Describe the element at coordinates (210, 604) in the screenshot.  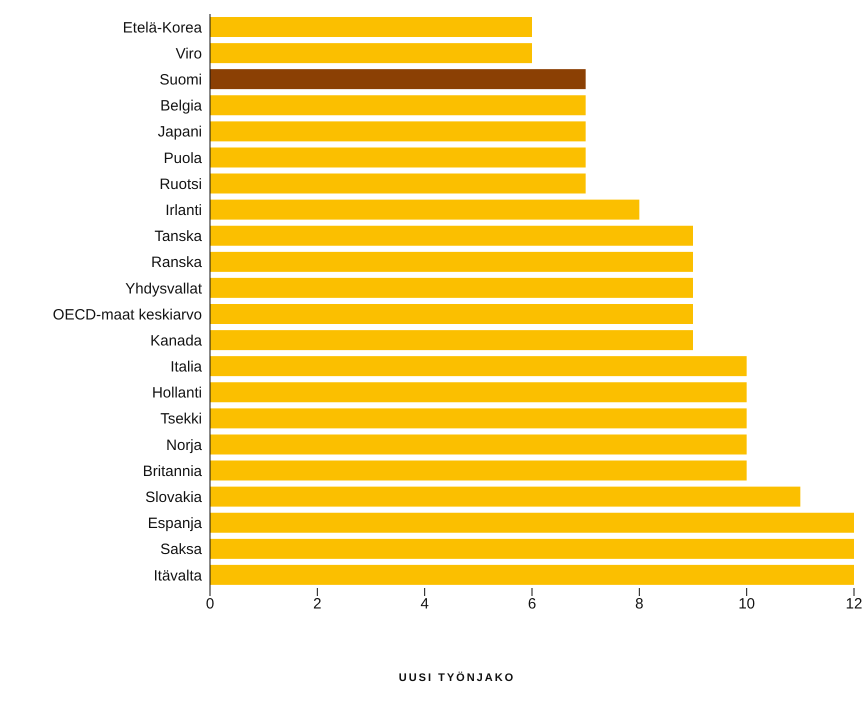
I see `x-tick-label: 0` at that location.